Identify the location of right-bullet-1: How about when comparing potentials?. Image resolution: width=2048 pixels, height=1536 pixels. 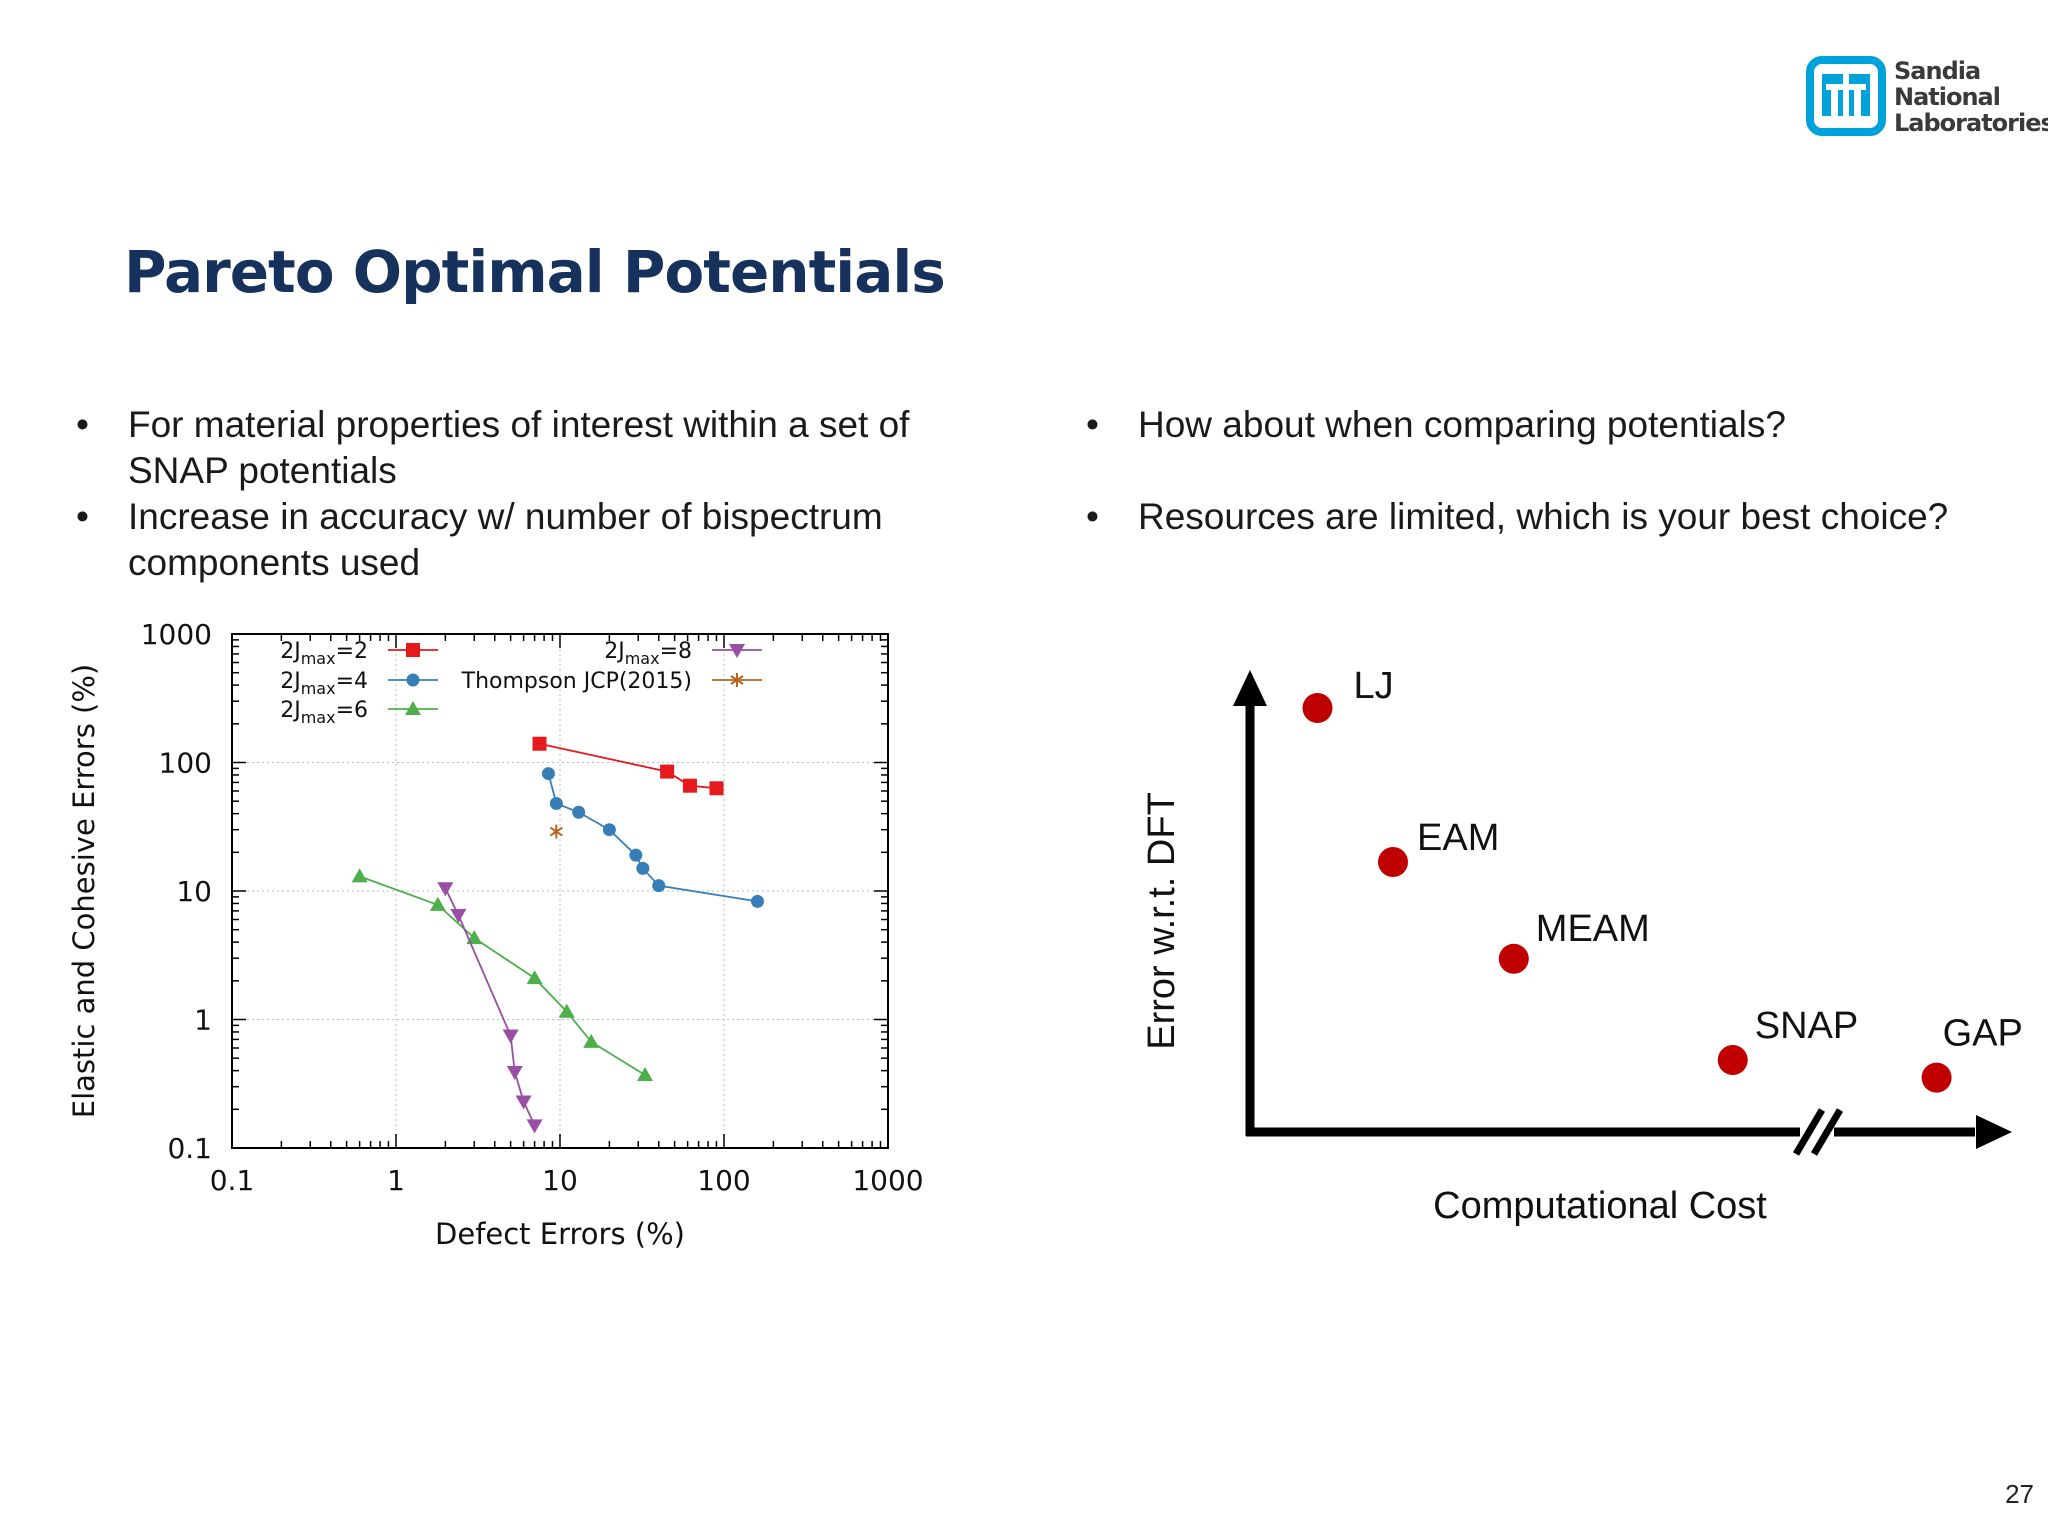
(1556, 425).